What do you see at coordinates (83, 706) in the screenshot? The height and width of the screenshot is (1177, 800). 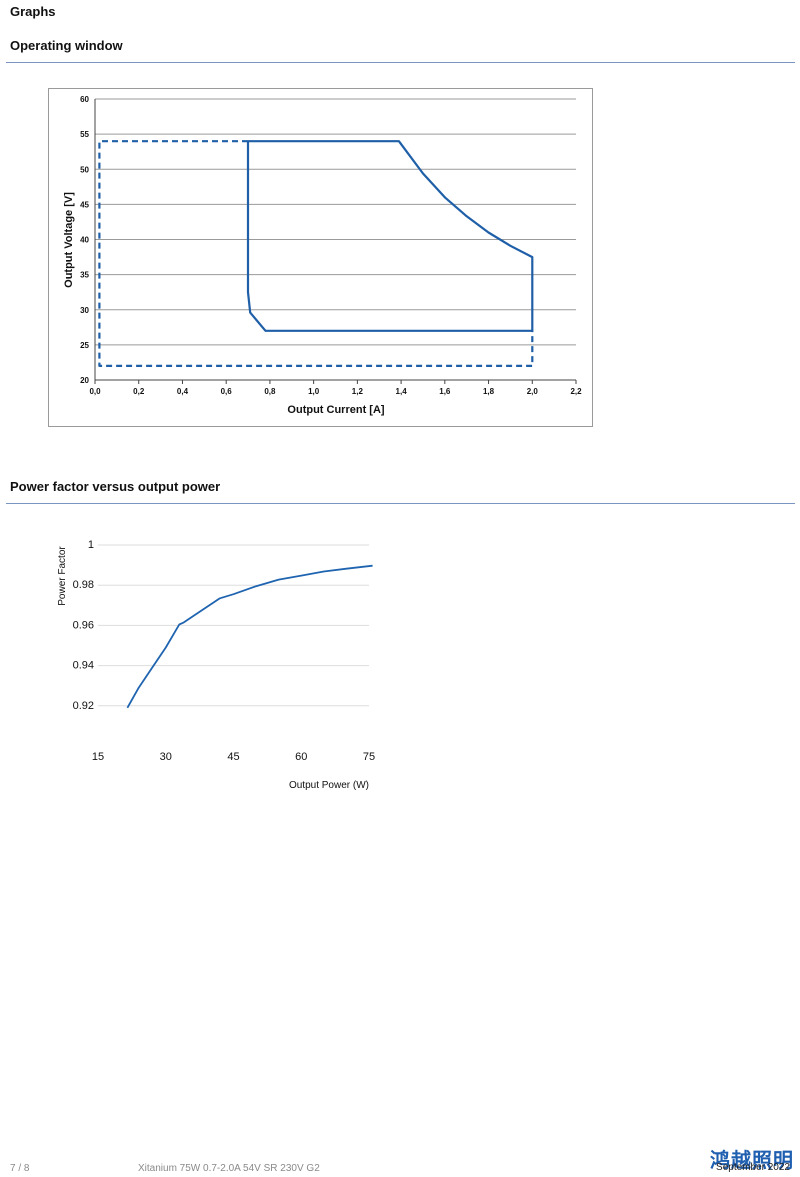 I see `y-tick-label: 0.92` at bounding box center [83, 706].